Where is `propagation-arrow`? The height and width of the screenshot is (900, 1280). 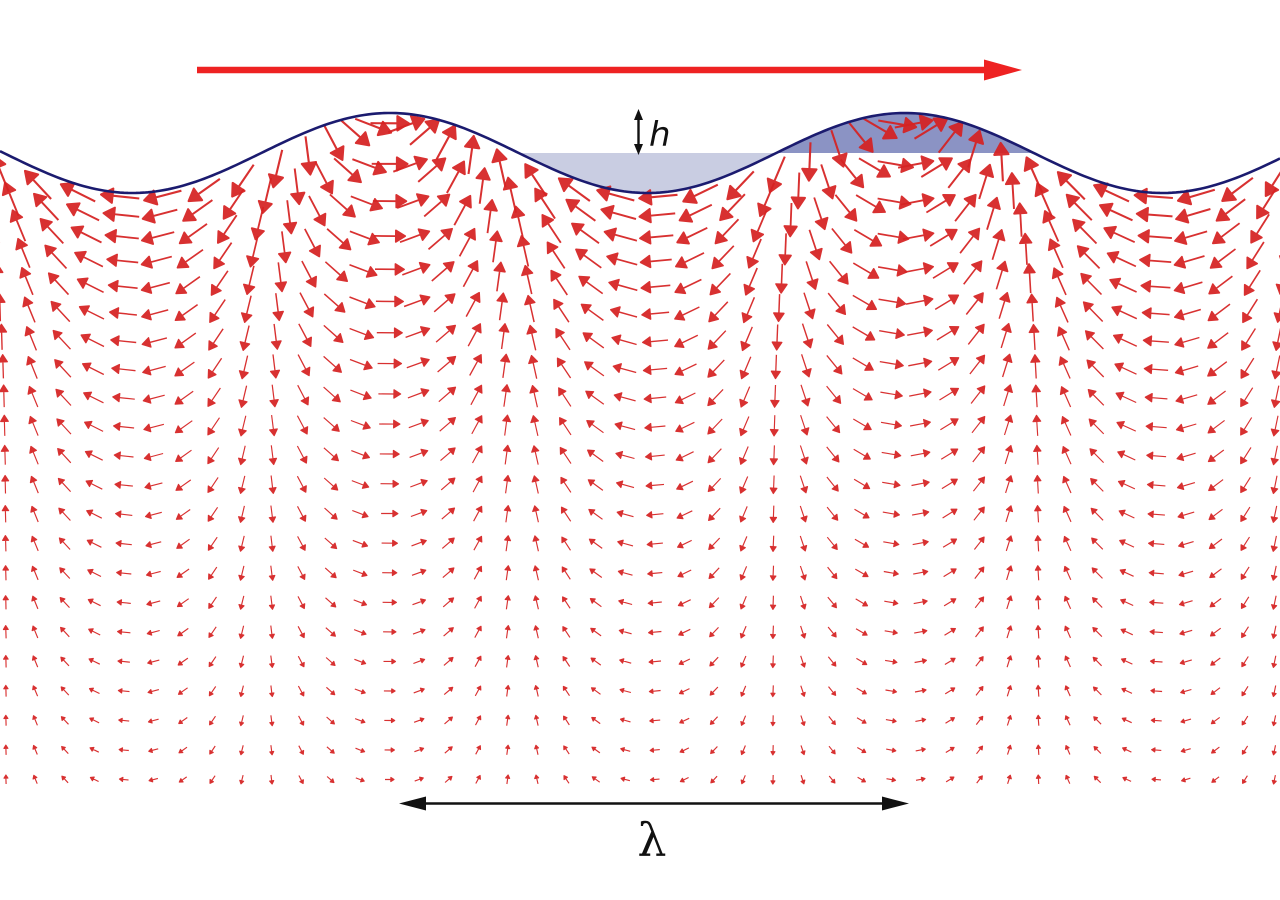
propagation-arrow is located at coordinates (609, 70).